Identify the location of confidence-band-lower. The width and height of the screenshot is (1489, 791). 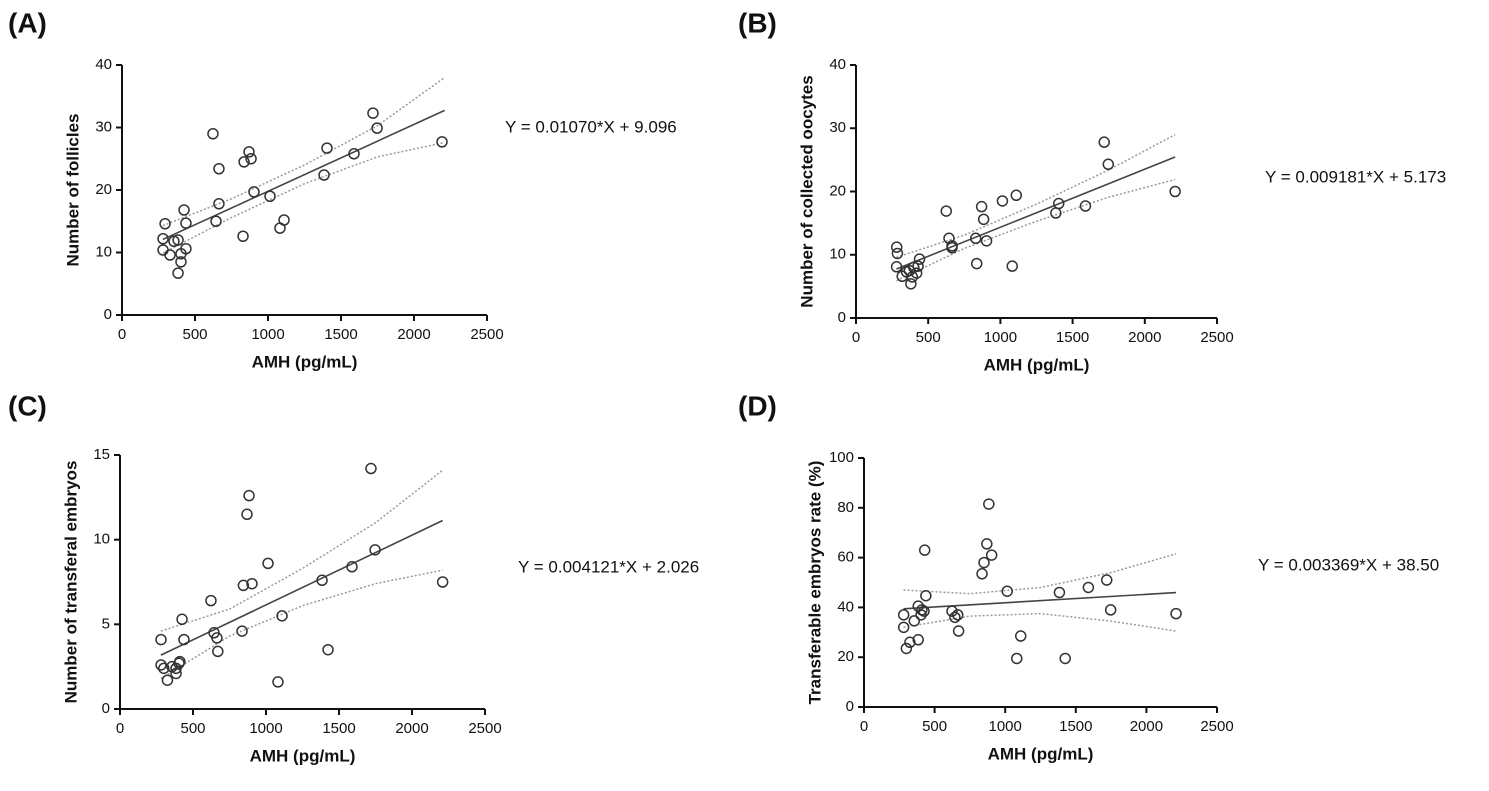
(1040, 622).